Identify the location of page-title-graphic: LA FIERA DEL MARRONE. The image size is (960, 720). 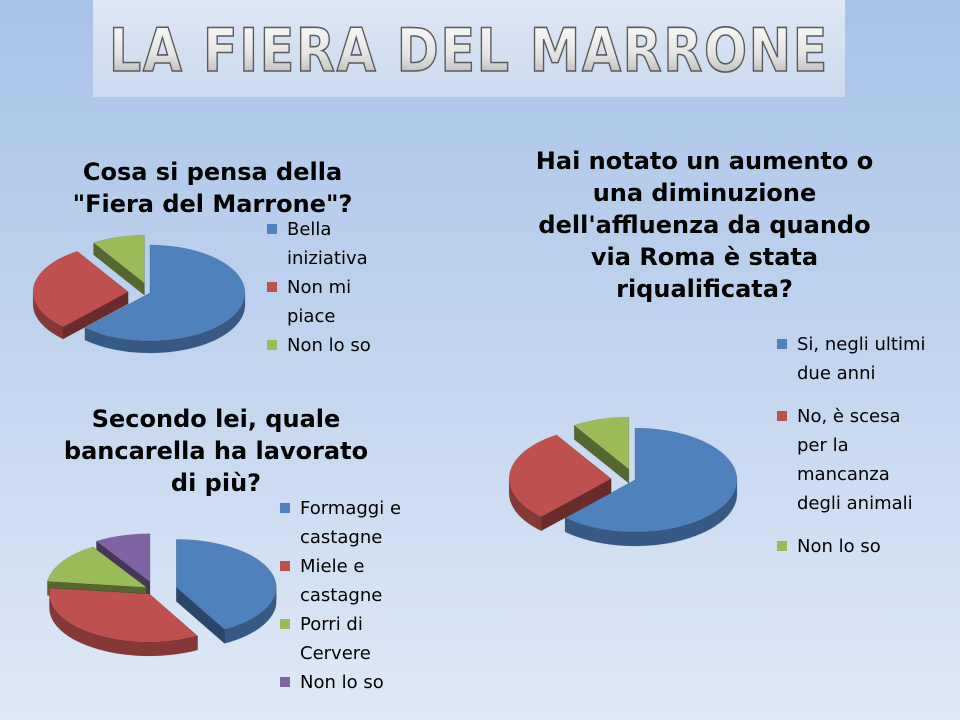
(468, 51).